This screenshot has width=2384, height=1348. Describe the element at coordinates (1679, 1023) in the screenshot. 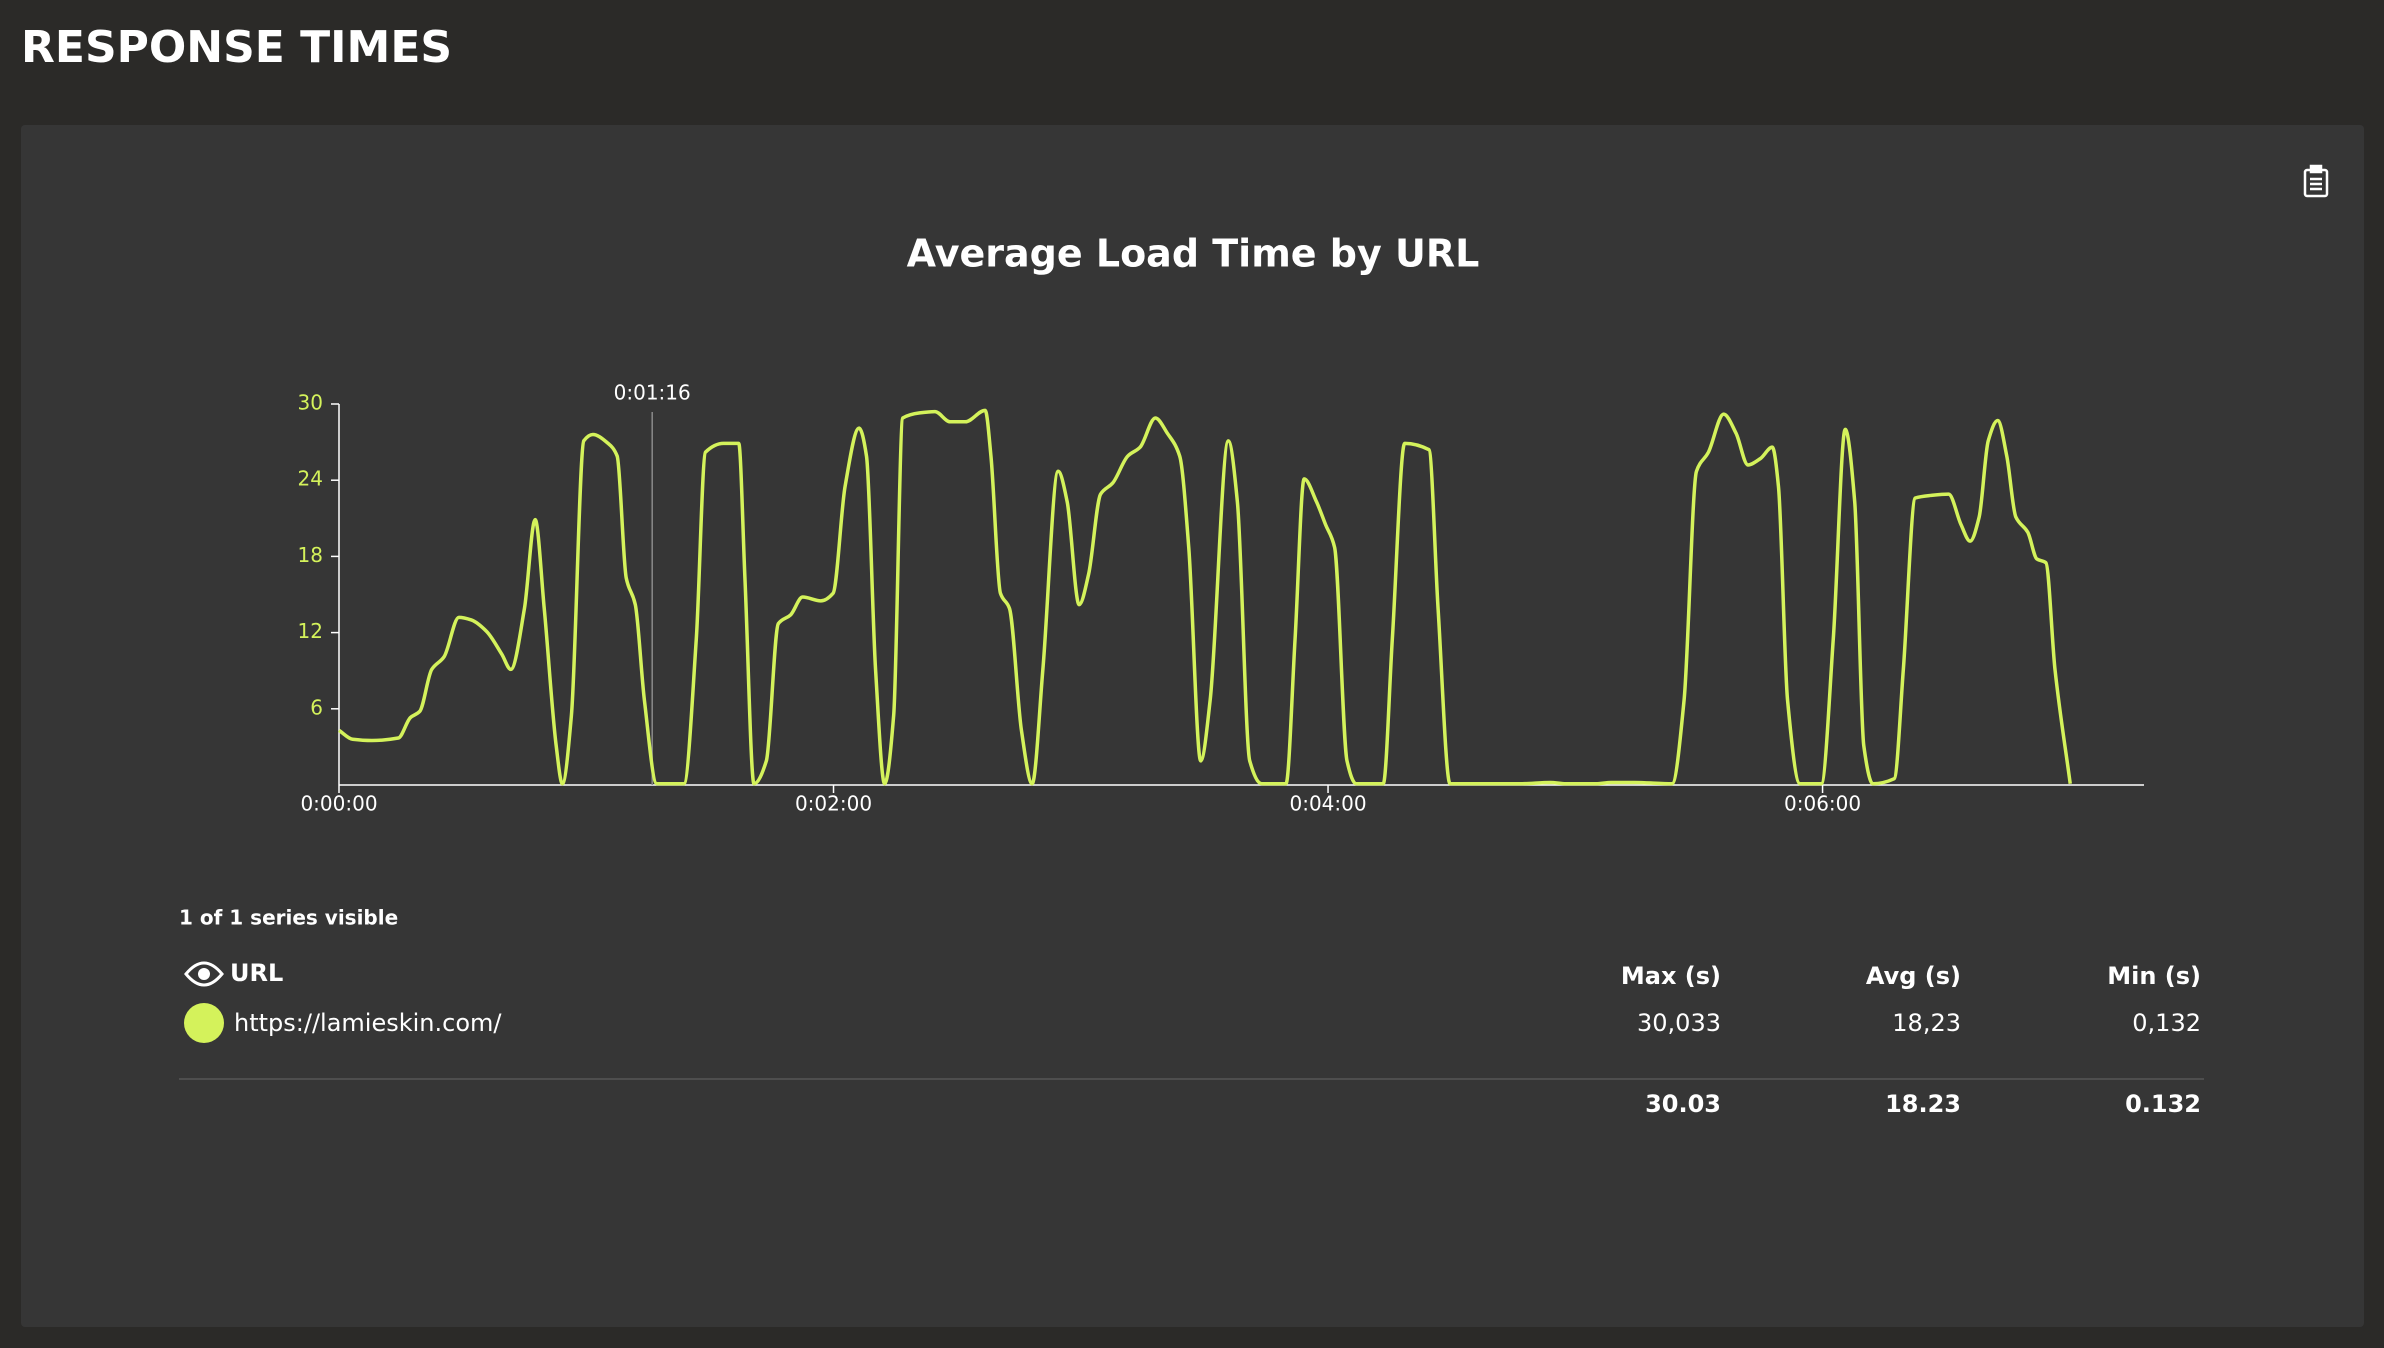

I see `max-value: 30,033` at that location.